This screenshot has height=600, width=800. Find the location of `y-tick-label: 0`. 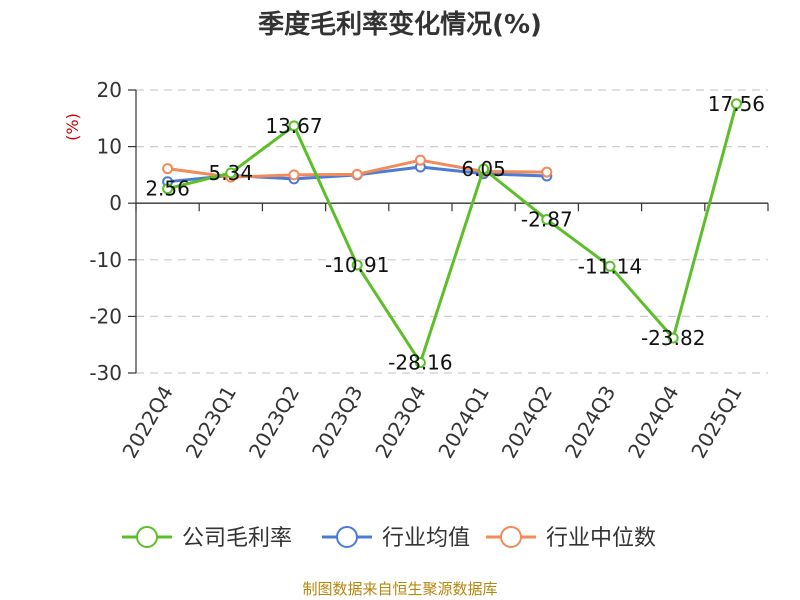

y-tick-label: 0 is located at coordinates (115, 203).